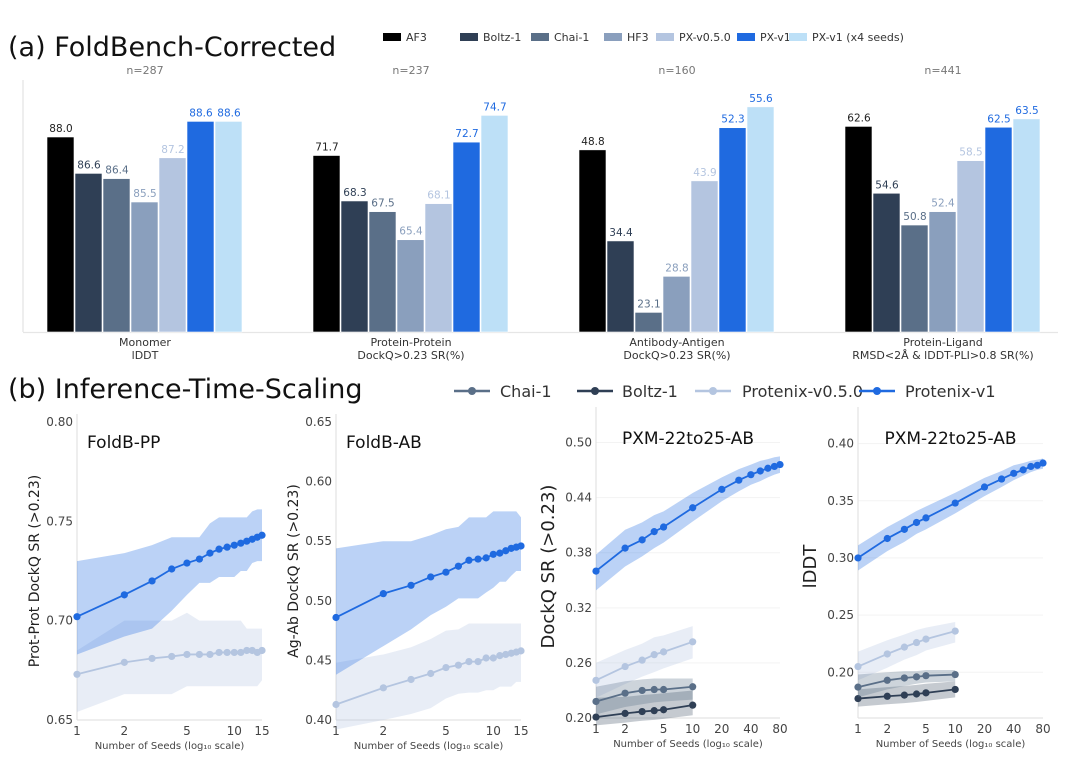 This screenshot has width=1080, height=773. What do you see at coordinates (650, 391) in the screenshot?
I see `legend-label-1: Boltz-1` at bounding box center [650, 391].